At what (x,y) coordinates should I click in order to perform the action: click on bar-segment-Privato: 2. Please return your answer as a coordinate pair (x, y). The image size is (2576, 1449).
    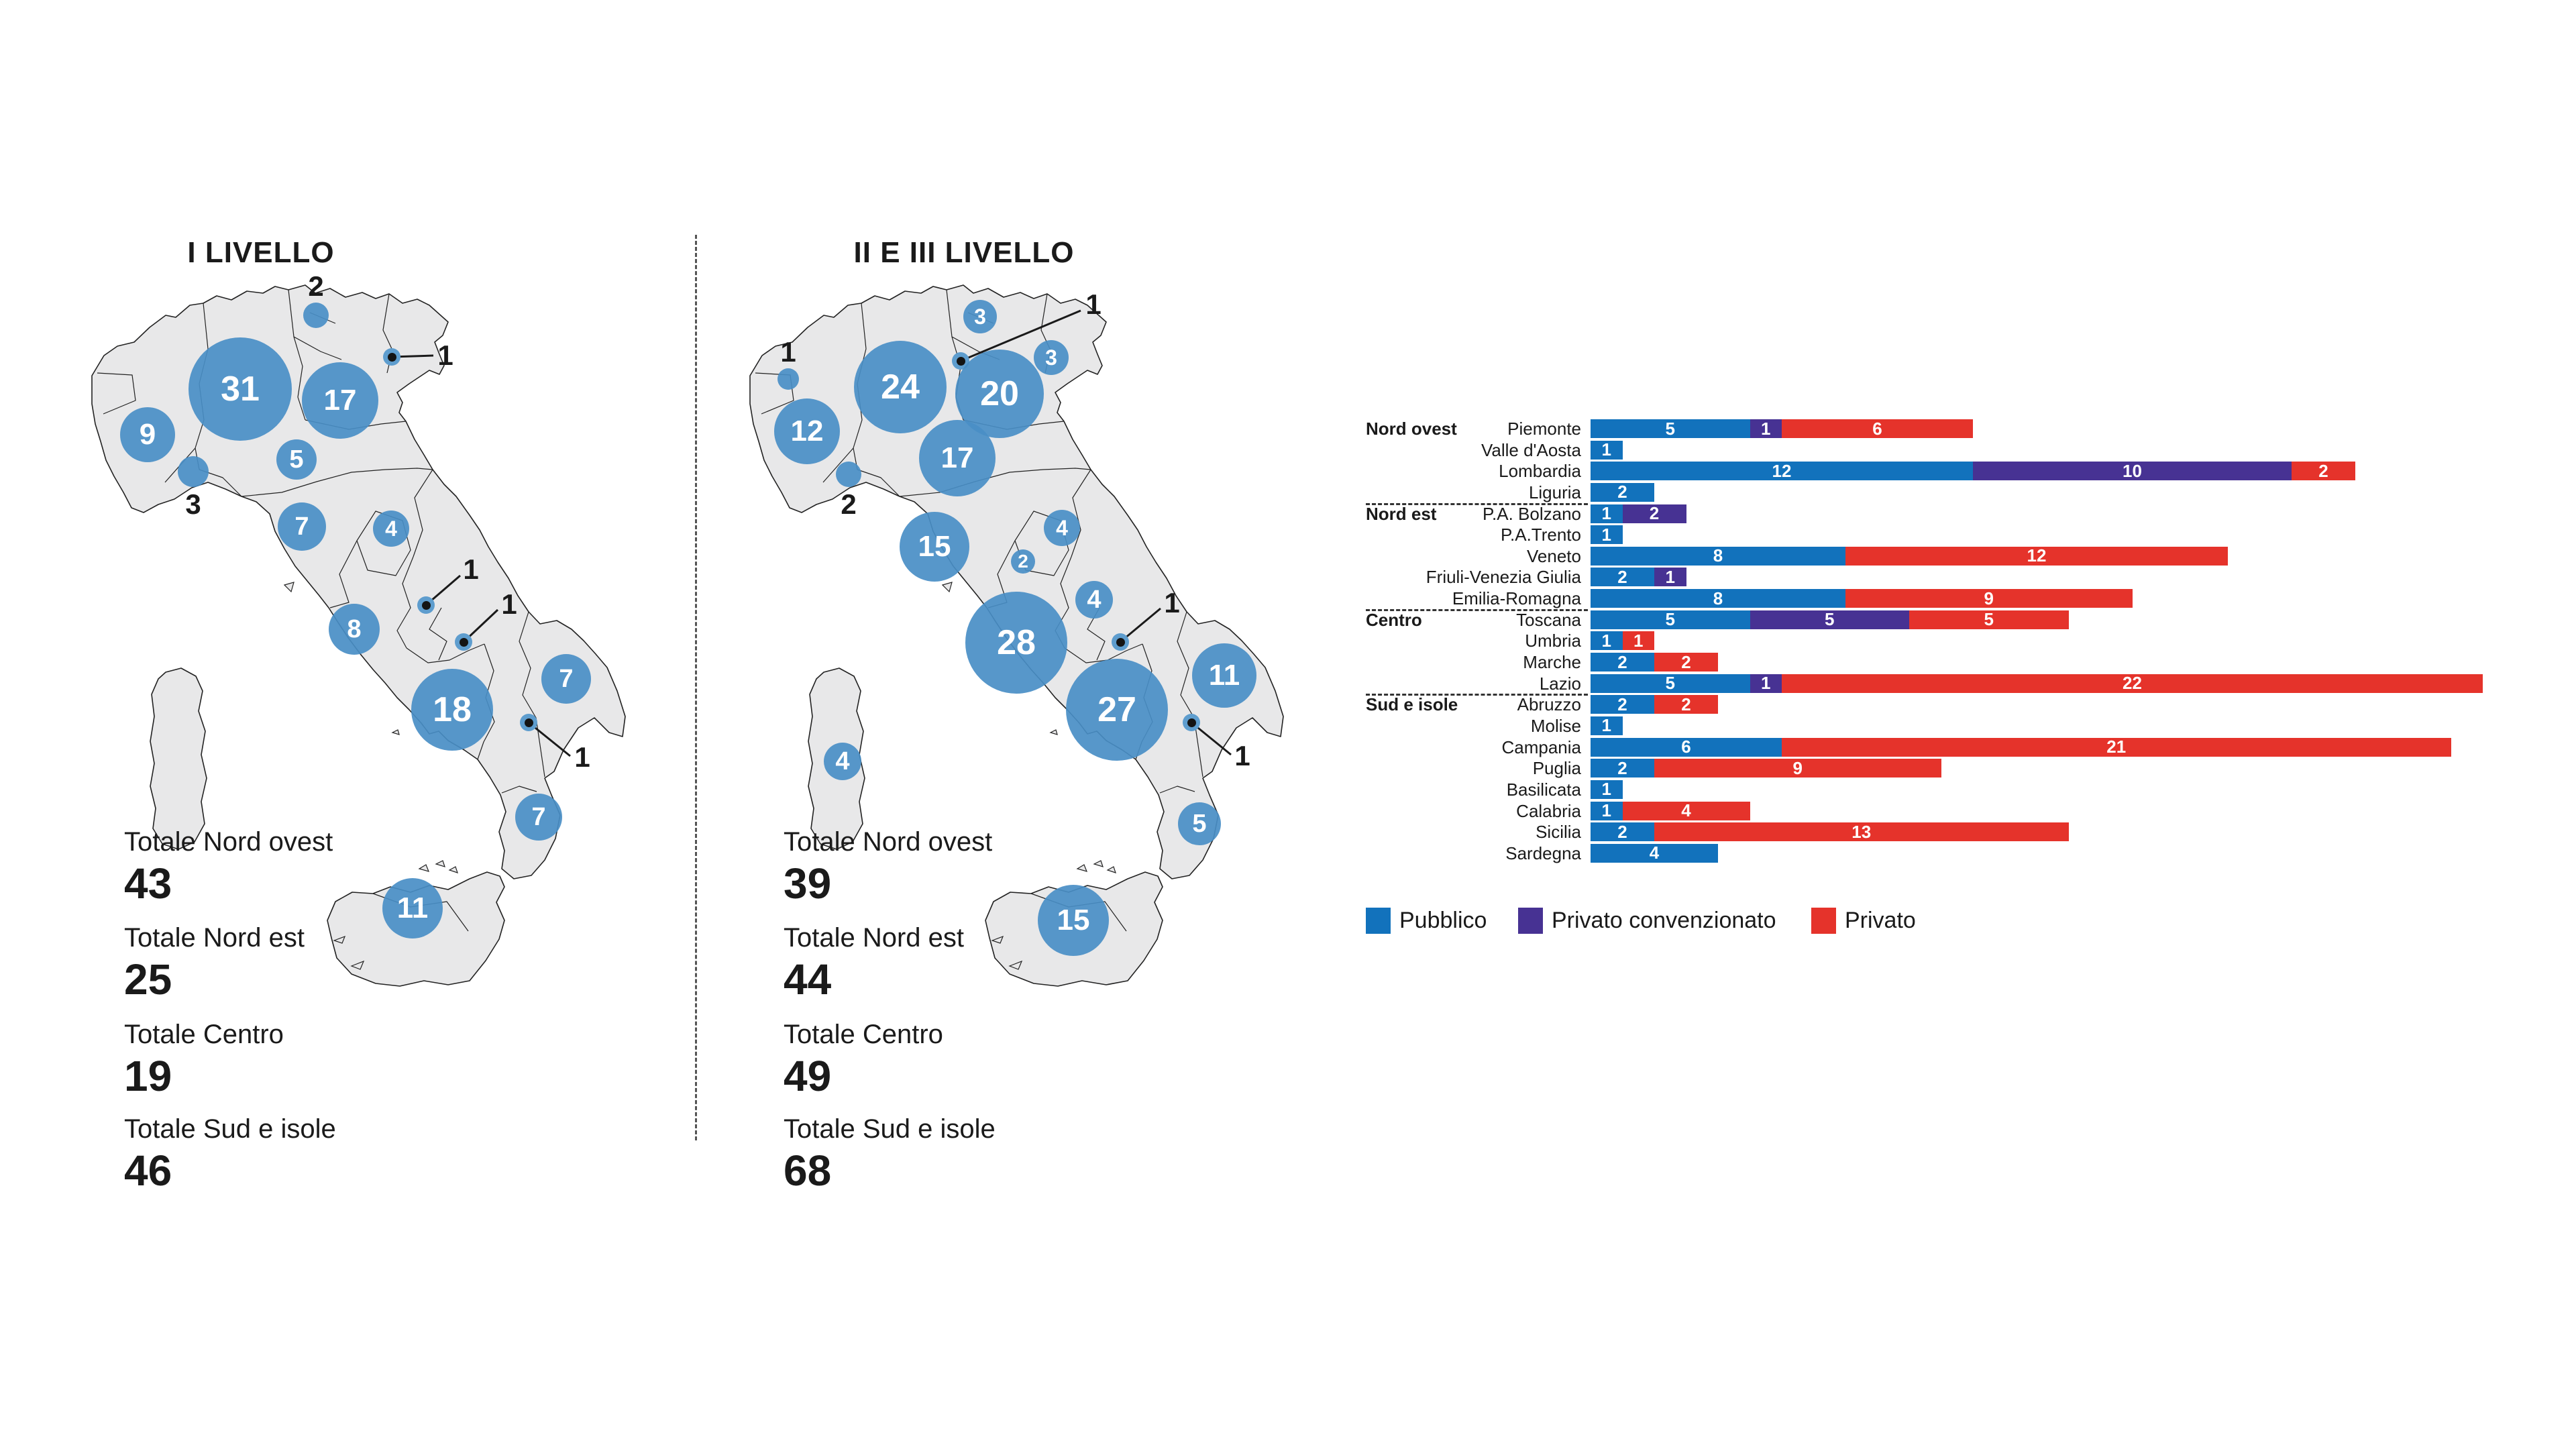
    Looking at the image, I should click on (2323, 470).